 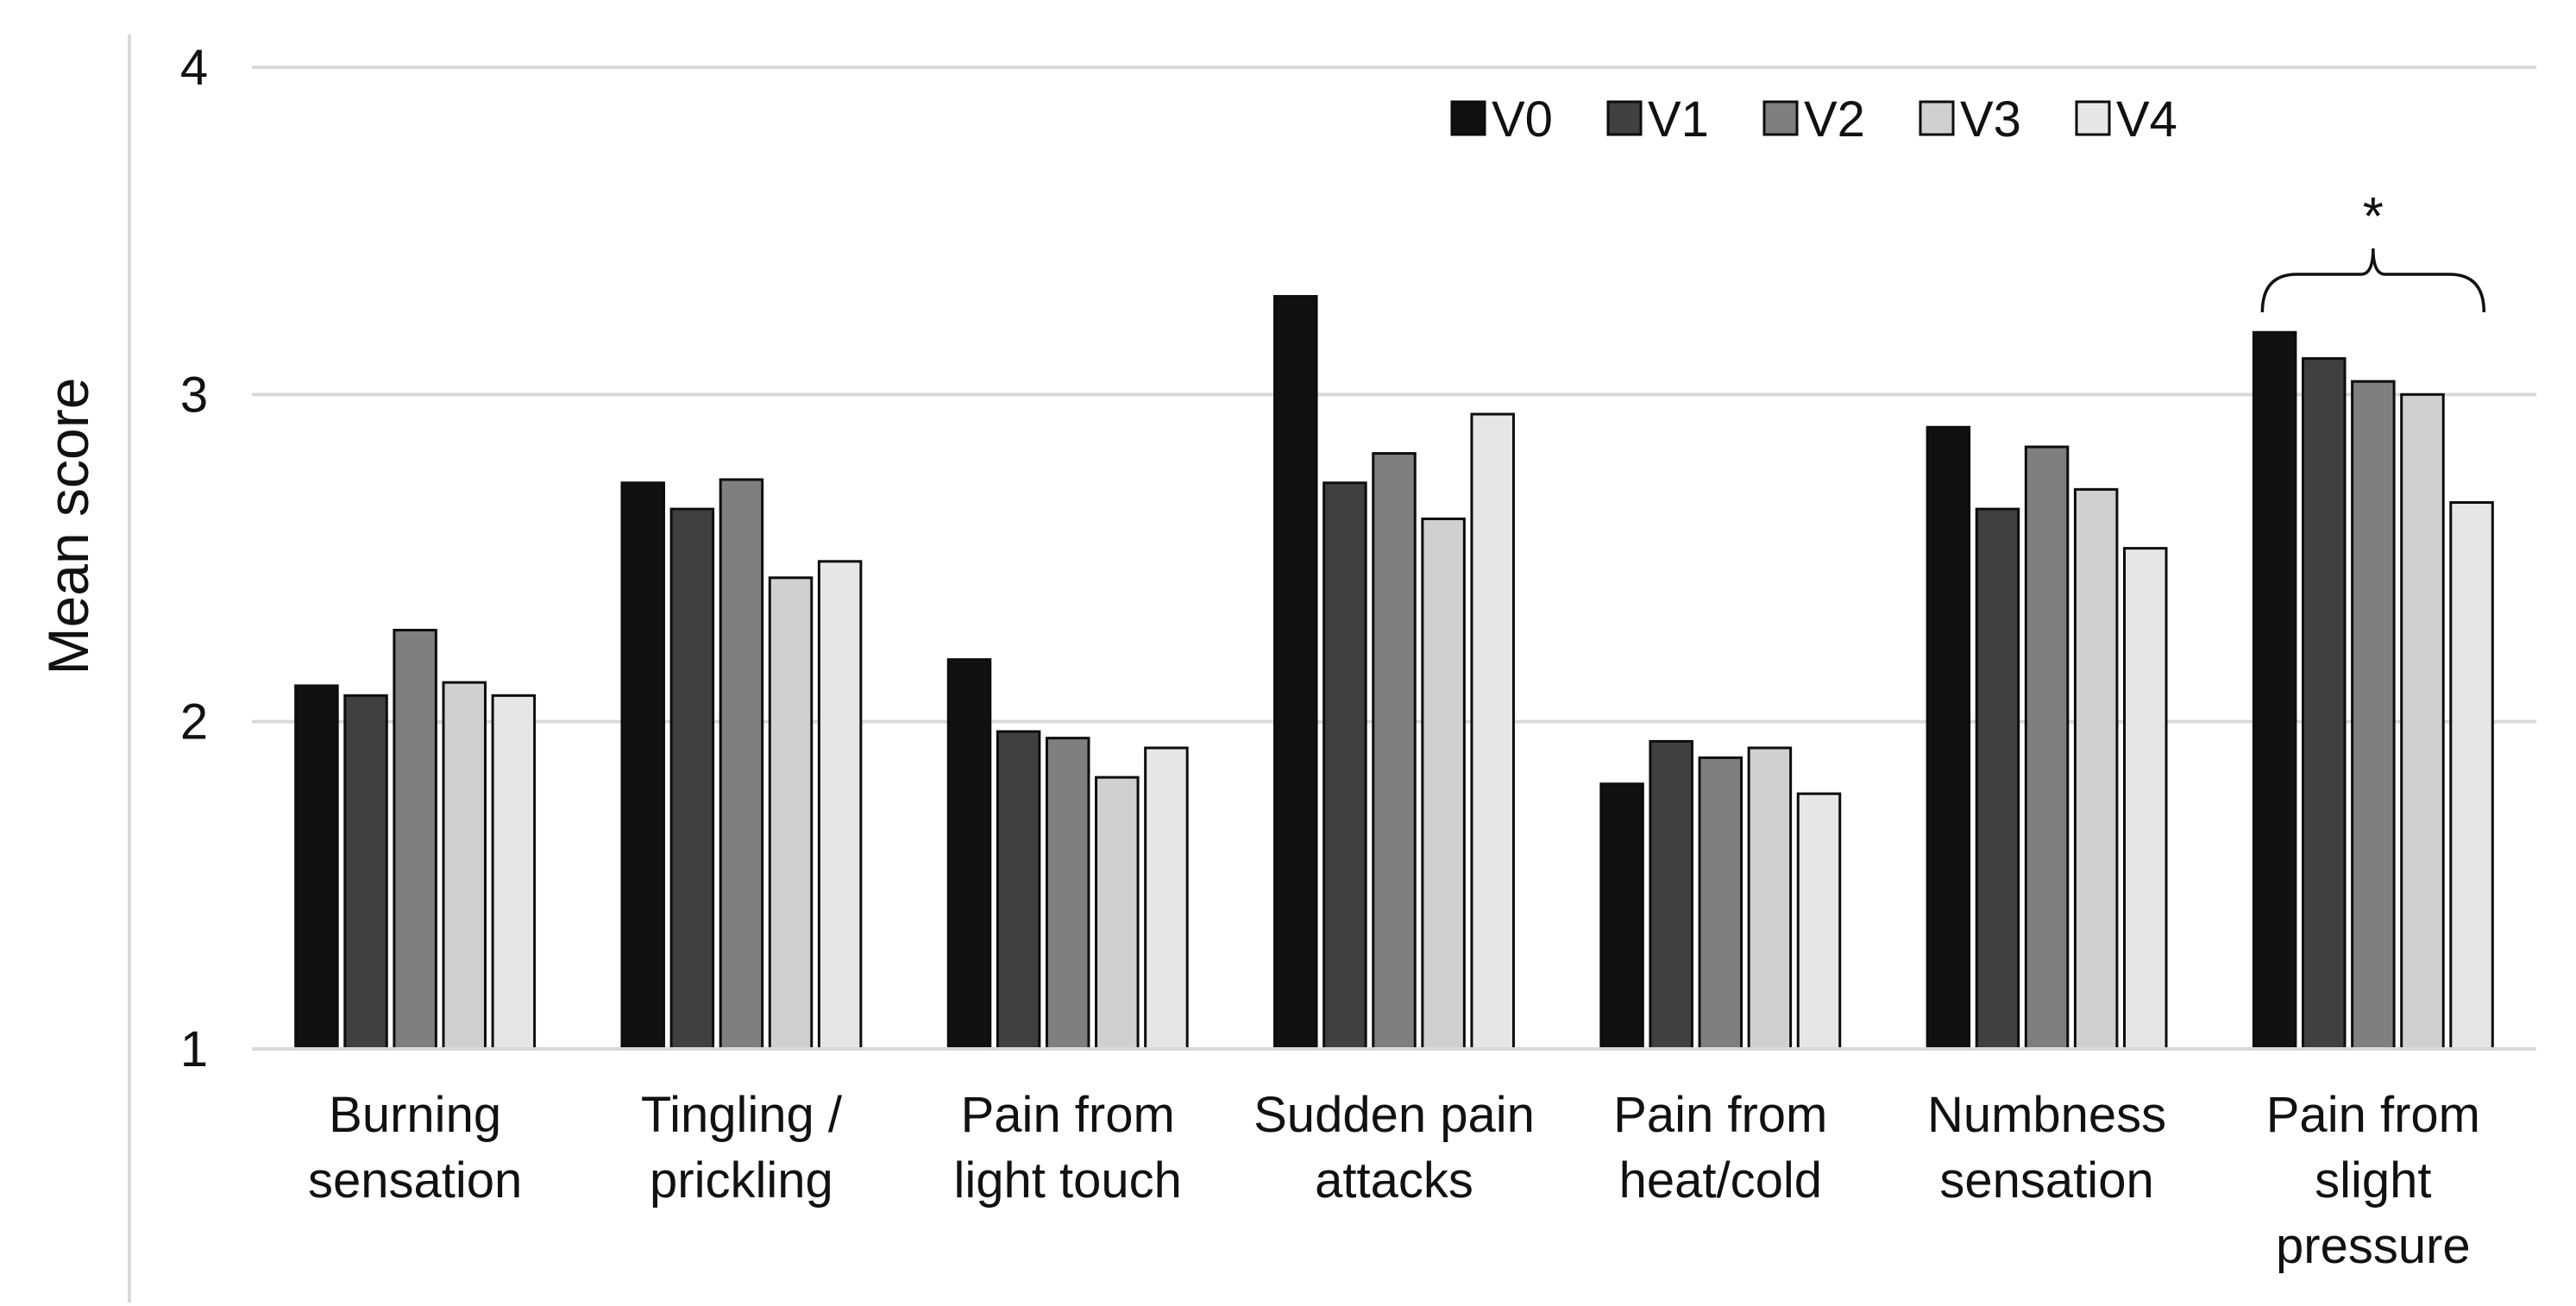 I want to click on x-category-label-line: slight, so click(x=2373, y=1180).